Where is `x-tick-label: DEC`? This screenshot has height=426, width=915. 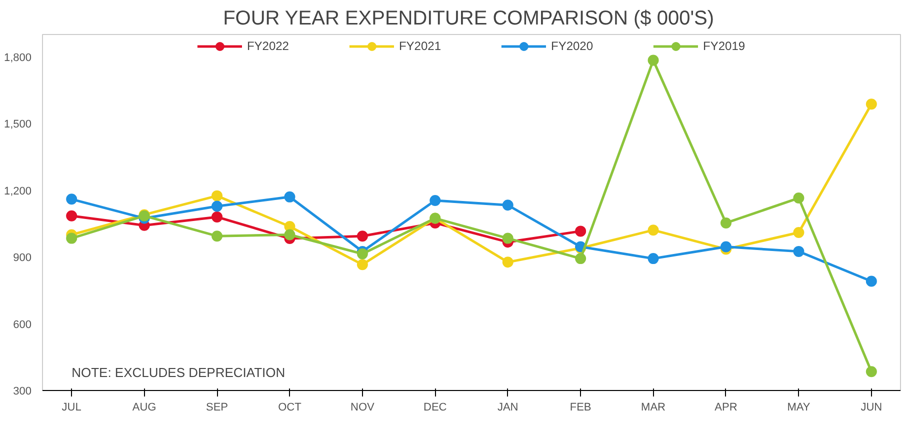
x-tick-label: DEC is located at coordinates (435, 408).